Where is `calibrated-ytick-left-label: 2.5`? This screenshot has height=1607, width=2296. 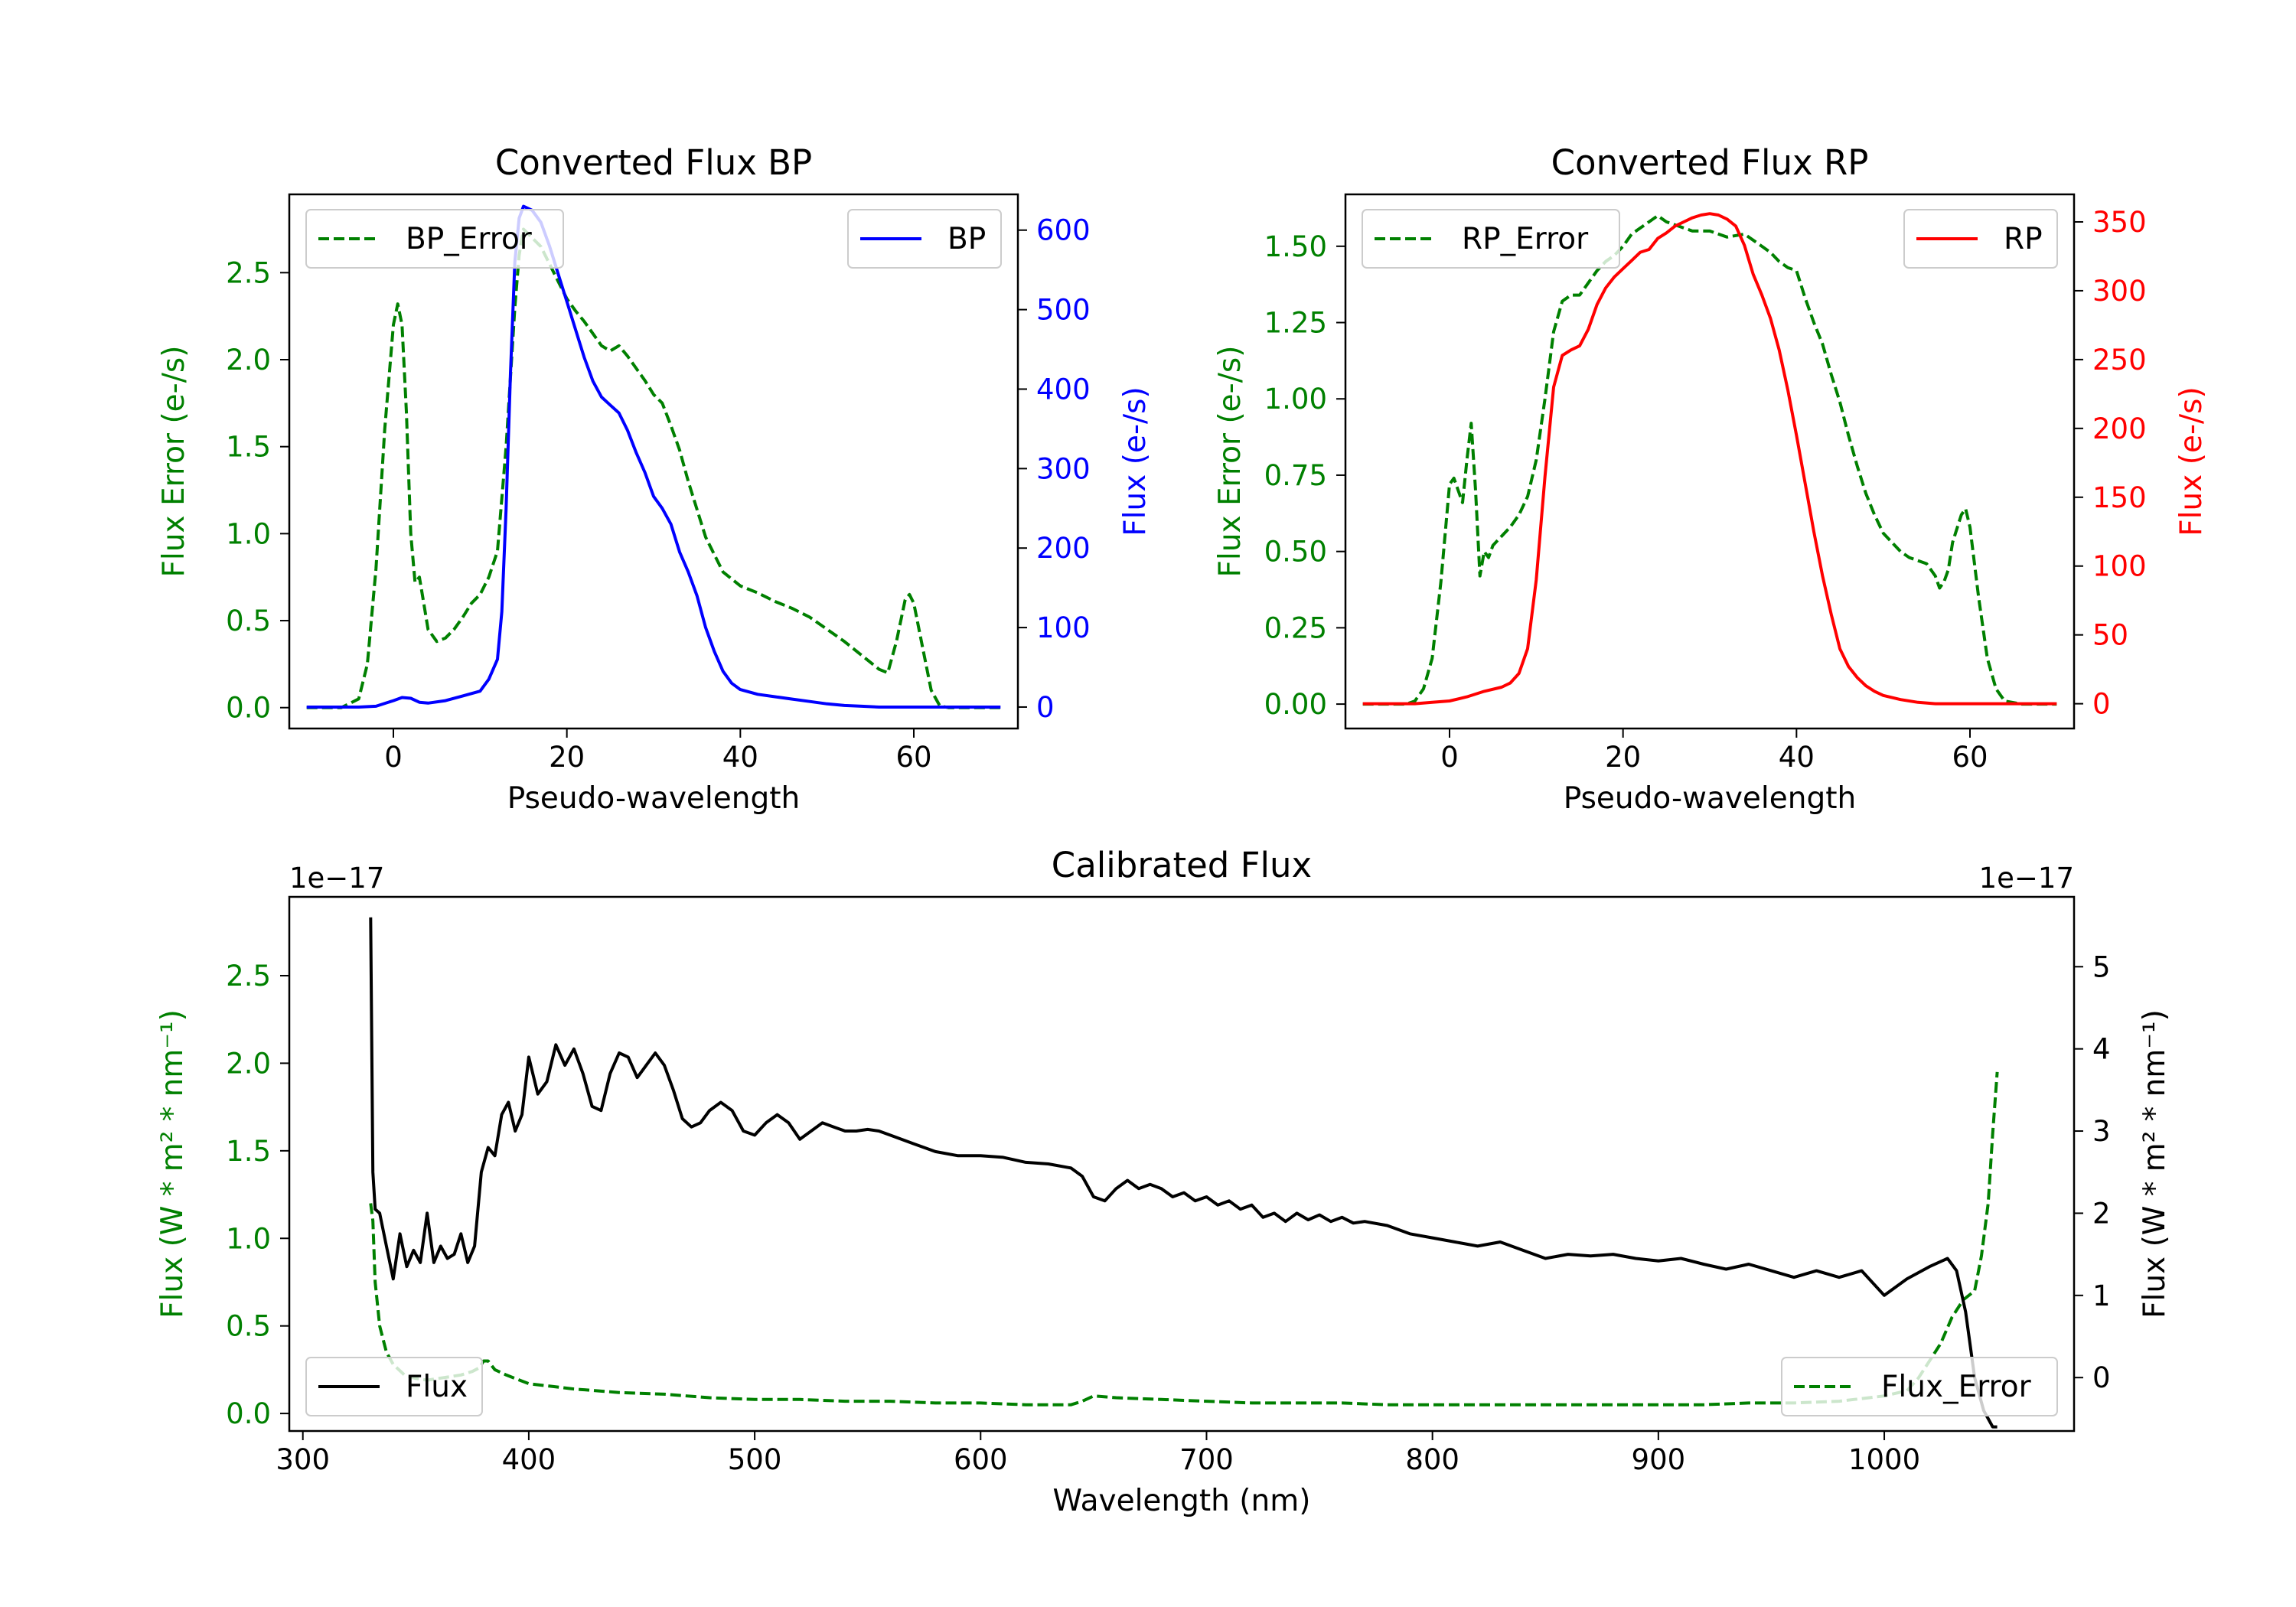 calibrated-ytick-left-label: 2.5 is located at coordinates (248, 976).